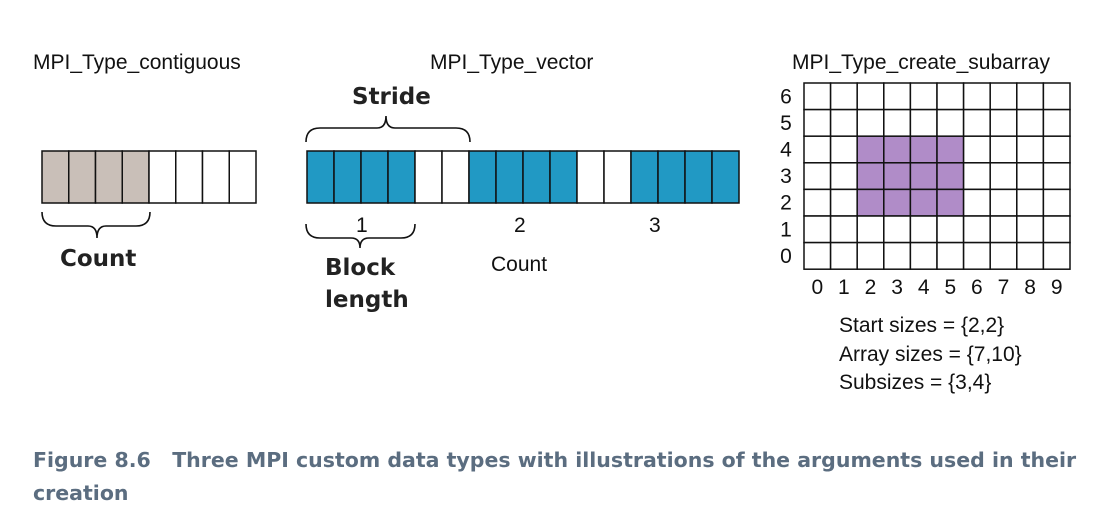 This screenshot has height=526, width=1102. Describe the element at coordinates (786, 256) in the screenshot. I see `y-tick-label: 0` at that location.